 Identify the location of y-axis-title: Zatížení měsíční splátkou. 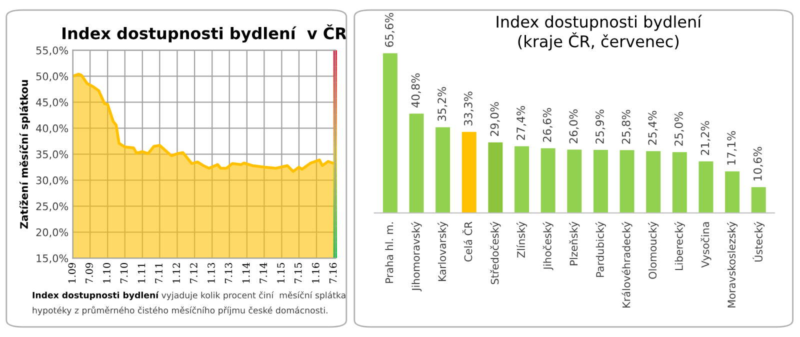
(24, 154).